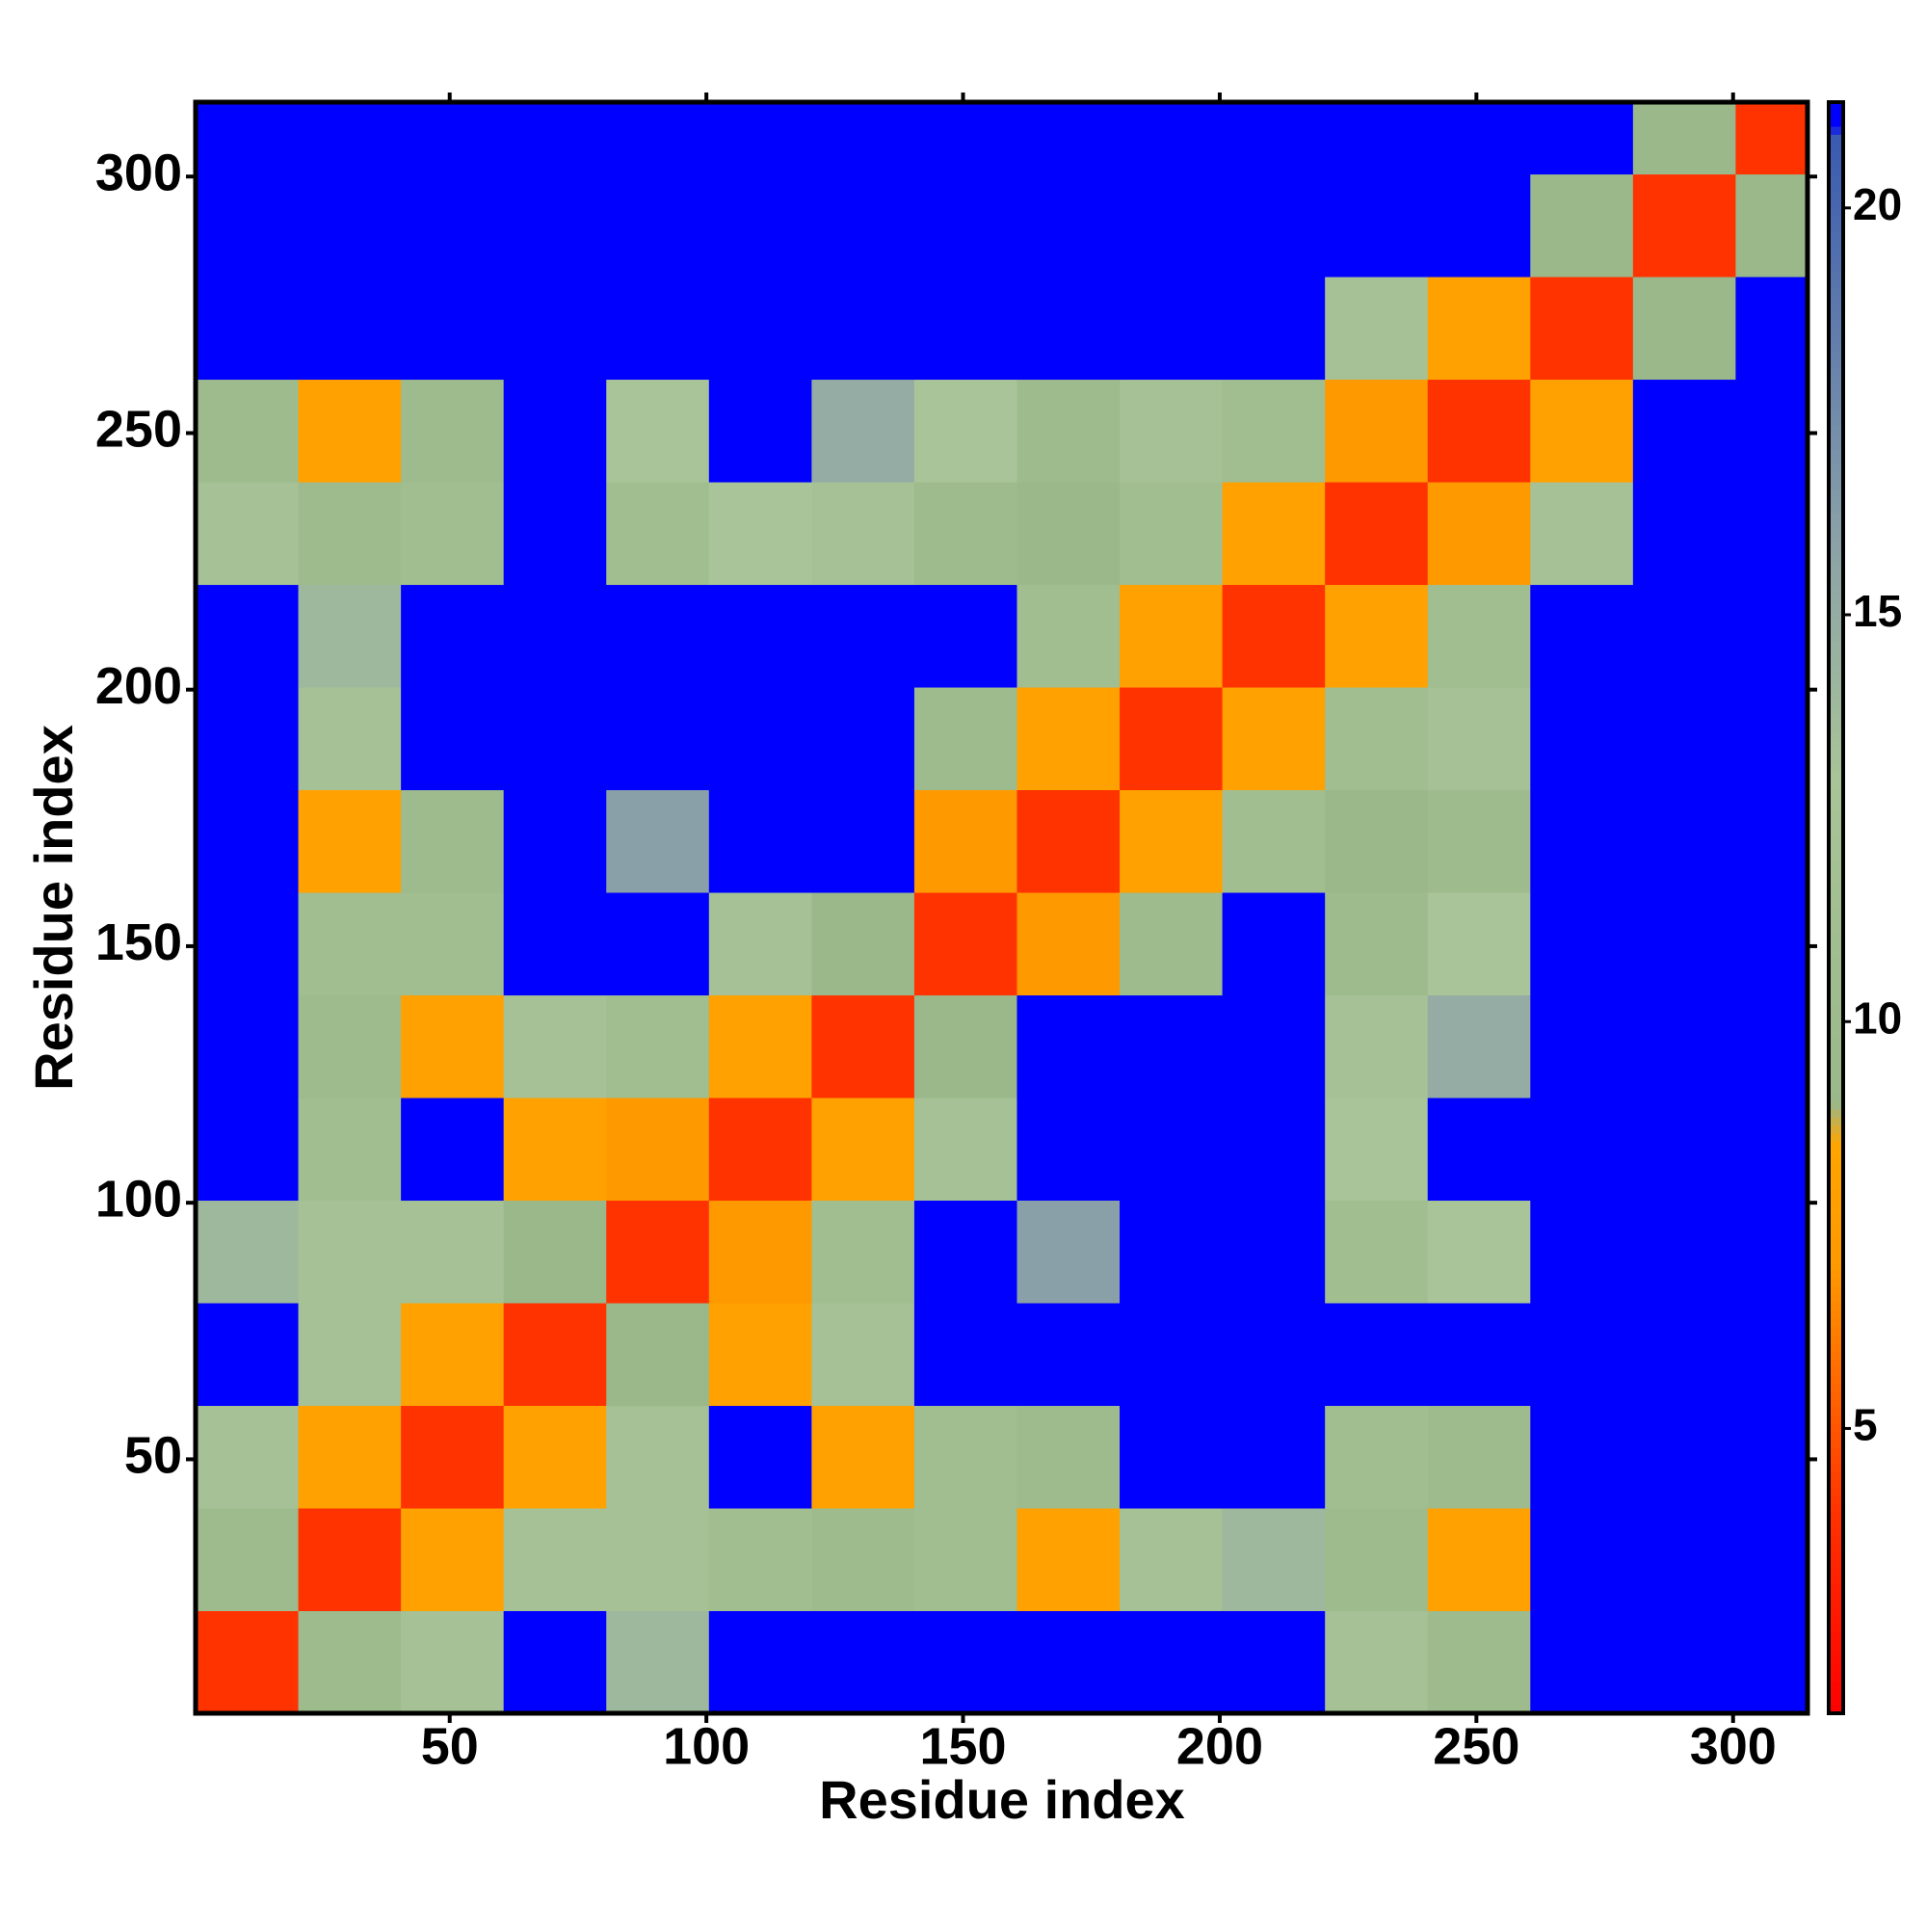  Describe the element at coordinates (53, 908) in the screenshot. I see `y-axis-label: Residue index` at that location.